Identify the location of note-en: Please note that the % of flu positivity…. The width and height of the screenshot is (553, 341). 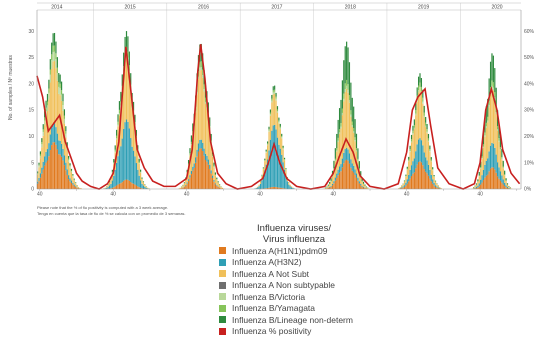
(103, 207).